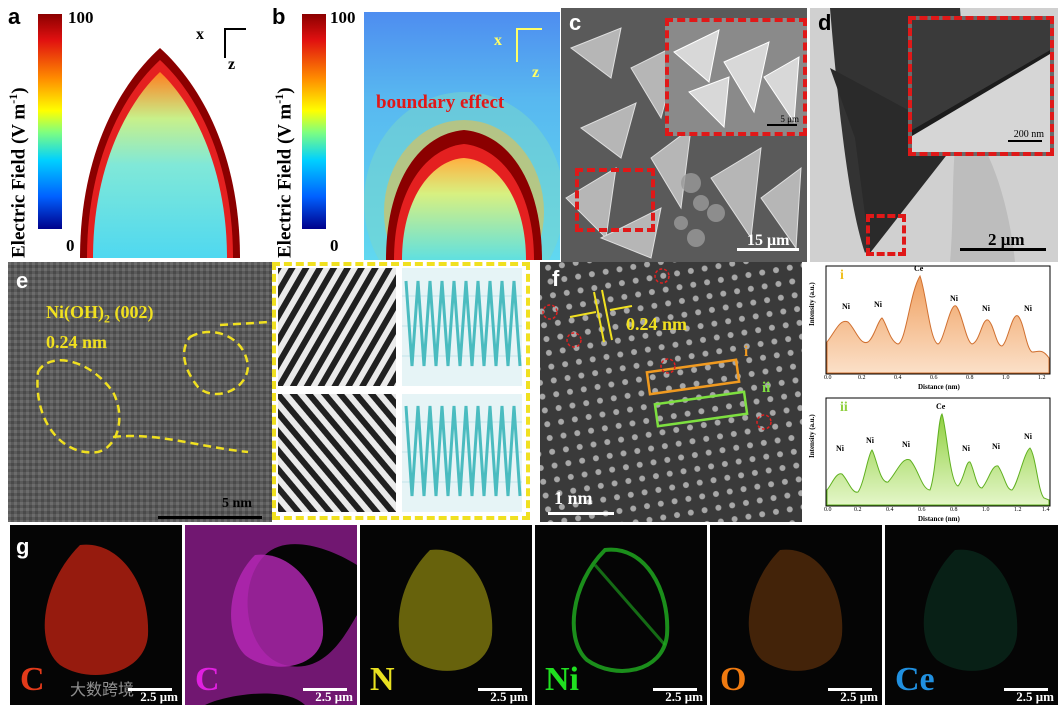 The width and height of the screenshot is (1061, 705). Describe the element at coordinates (935, 378) in the screenshot. I see `profile-i-ticks: 0.0 0.2 0.4 0.6 0.8 1.0 1.2` at that location.